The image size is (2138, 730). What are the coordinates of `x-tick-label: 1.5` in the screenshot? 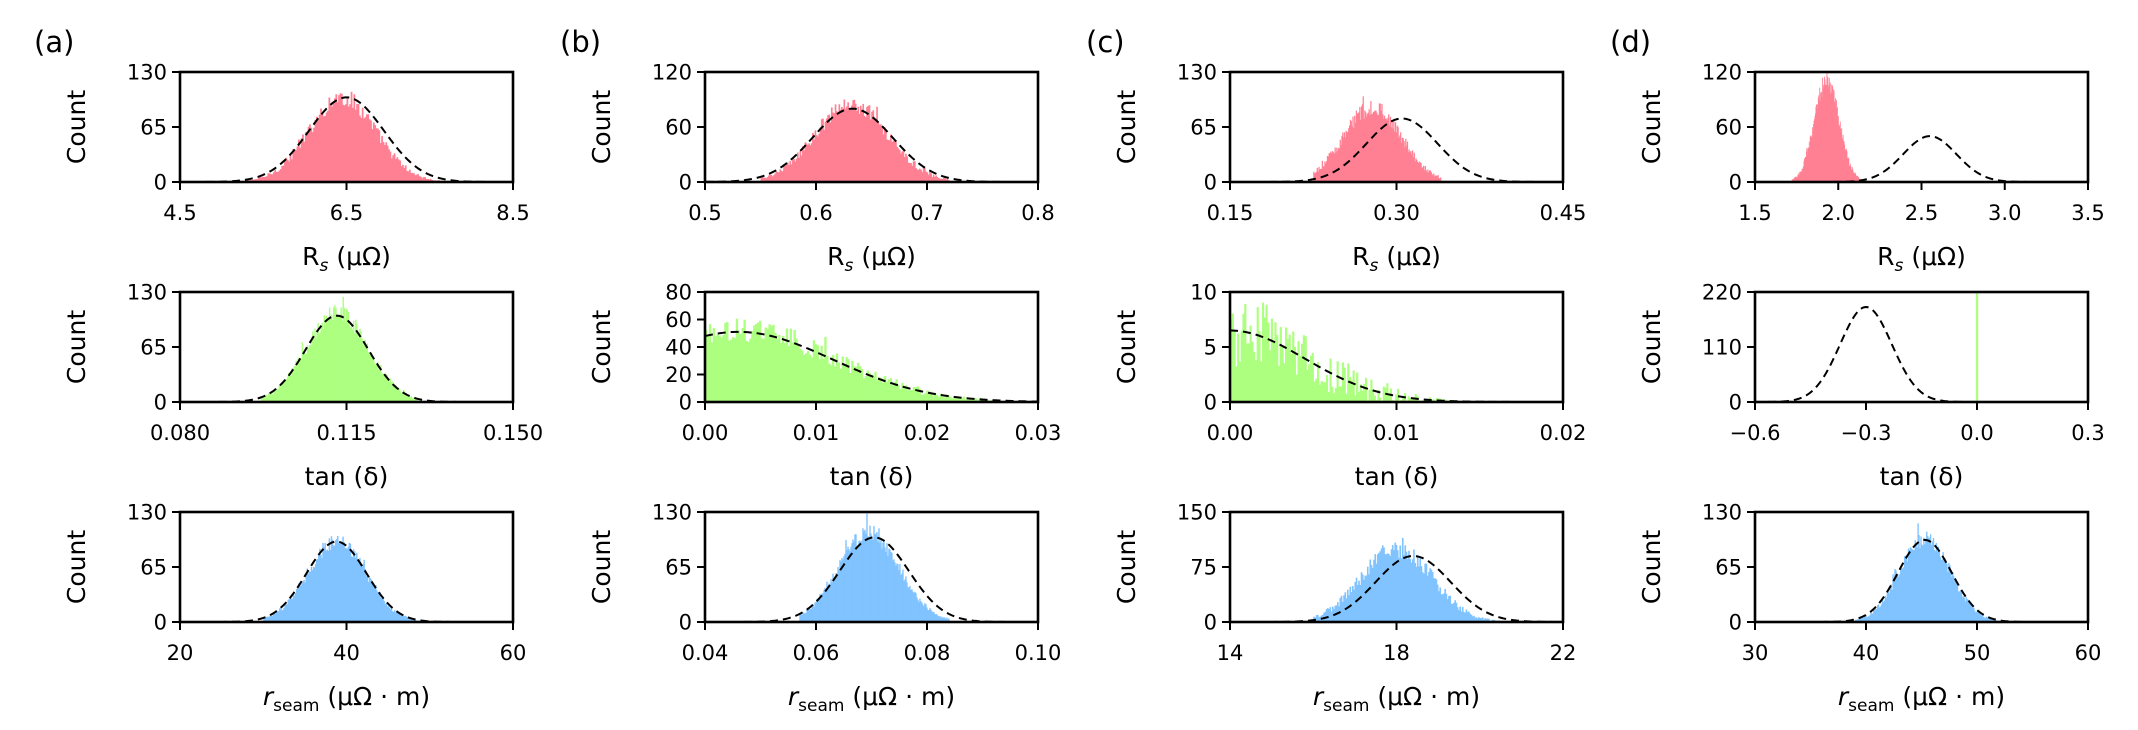 It's located at (1754, 213).